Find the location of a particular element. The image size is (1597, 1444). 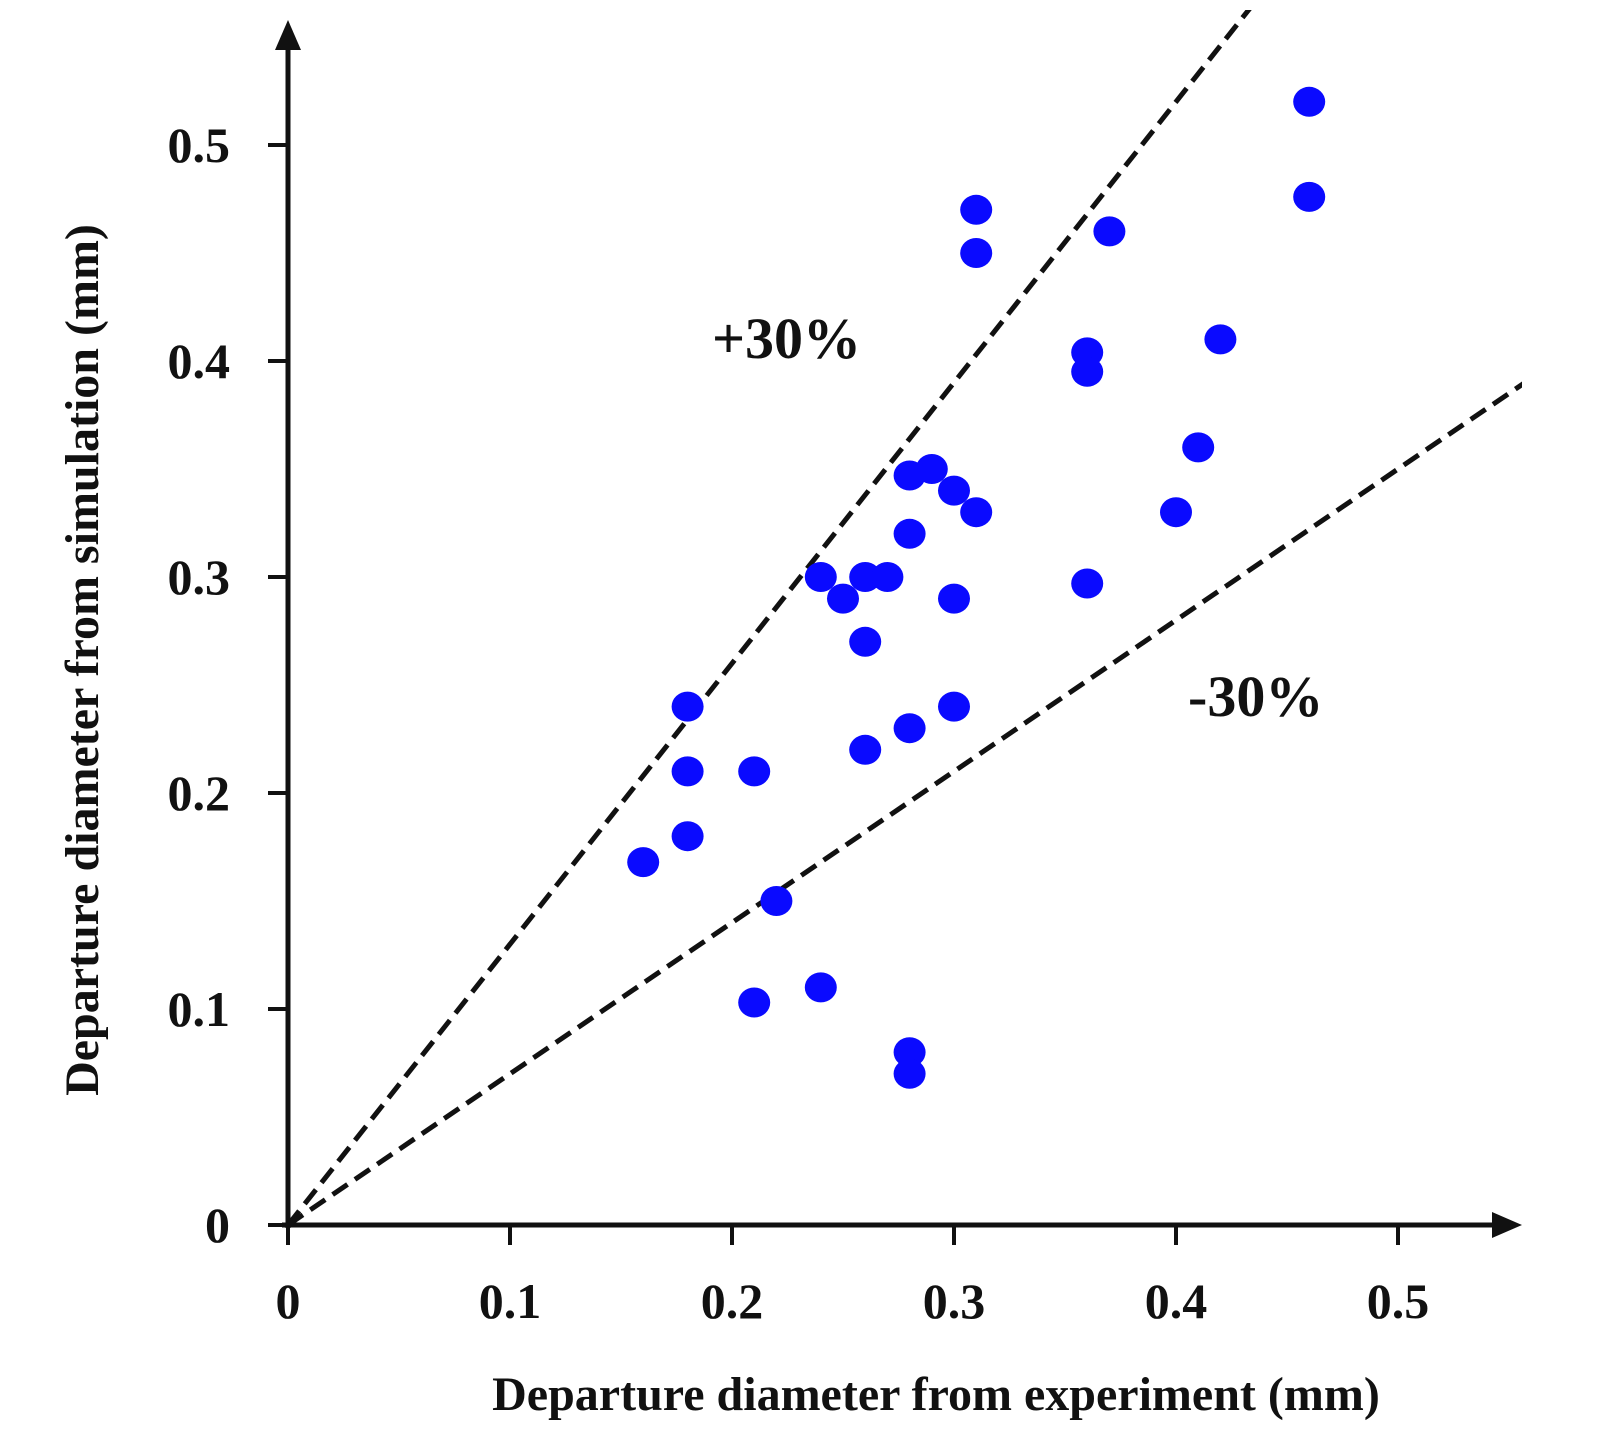

plus-30-percent-label: +30% is located at coordinates (786, 338).